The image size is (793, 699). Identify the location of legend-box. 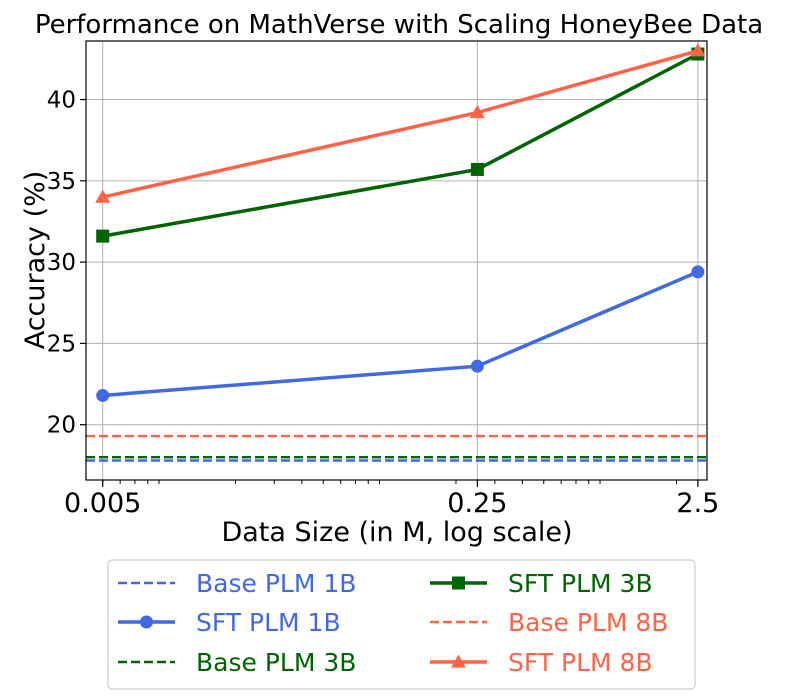
(401, 624).